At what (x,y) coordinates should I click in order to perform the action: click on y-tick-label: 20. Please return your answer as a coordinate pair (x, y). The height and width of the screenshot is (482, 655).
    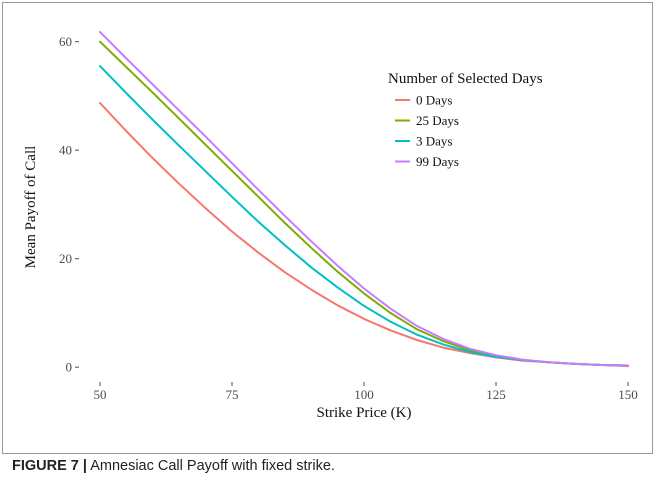
    Looking at the image, I should click on (65, 258).